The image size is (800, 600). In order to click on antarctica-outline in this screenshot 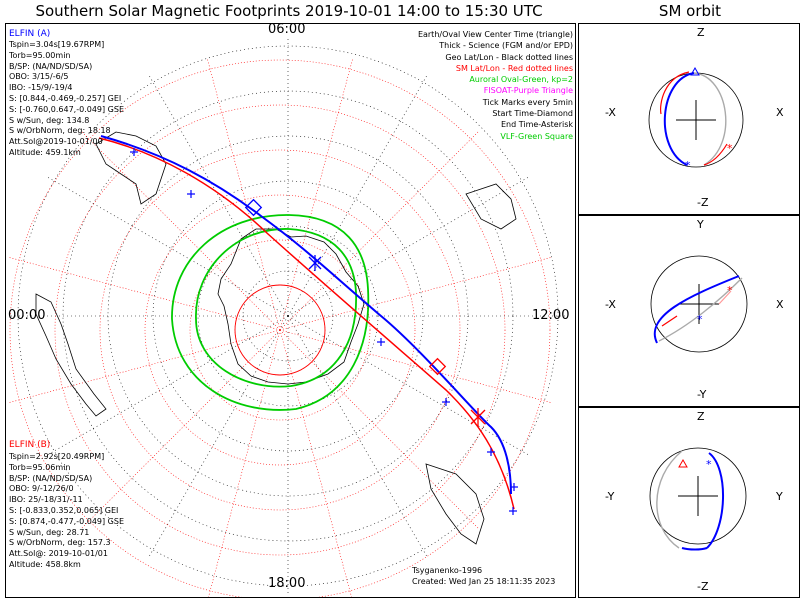, I will do `click(291, 306)`.